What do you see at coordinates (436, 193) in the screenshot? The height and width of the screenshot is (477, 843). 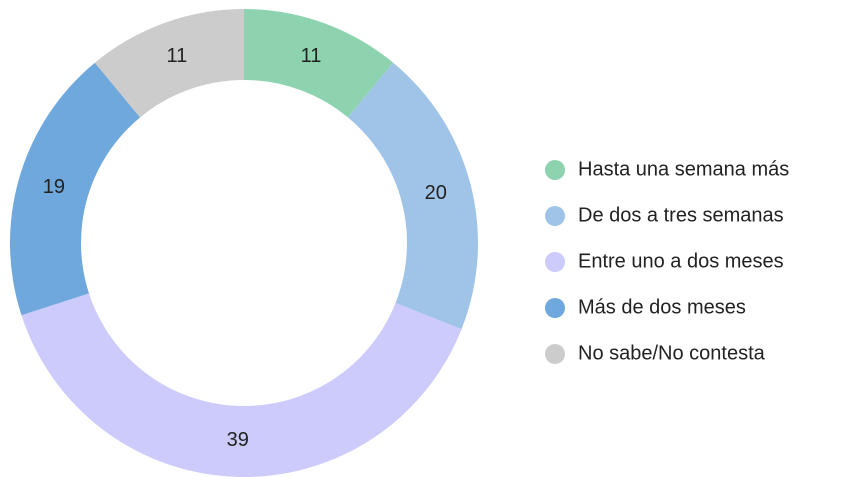 I see `data-label: 20` at bounding box center [436, 193].